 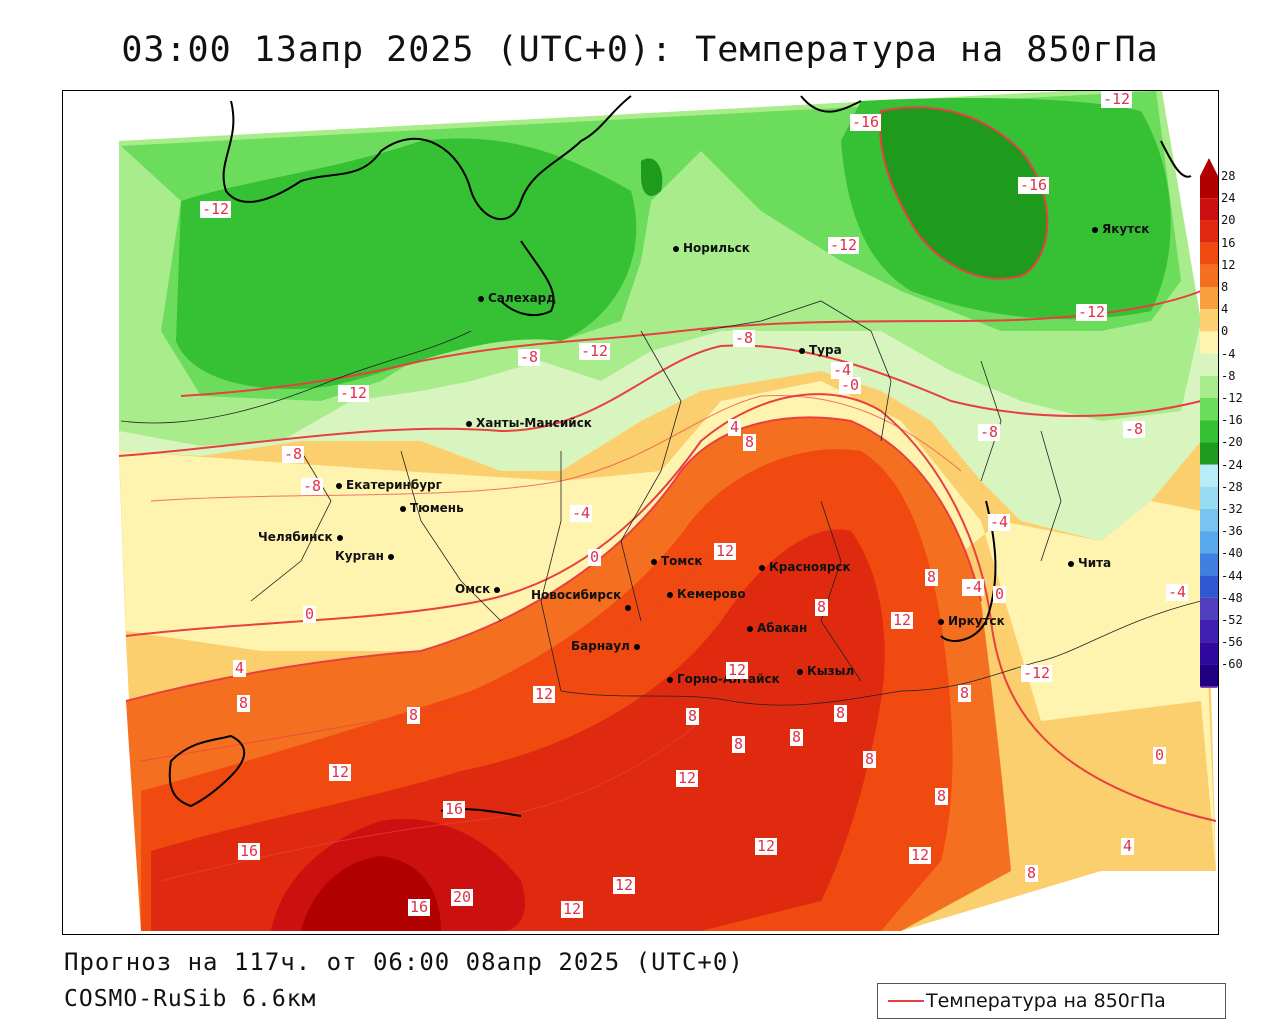 What do you see at coordinates (1228, 353) in the screenshot?
I see `colorbar-tick-label: -4` at bounding box center [1228, 353].